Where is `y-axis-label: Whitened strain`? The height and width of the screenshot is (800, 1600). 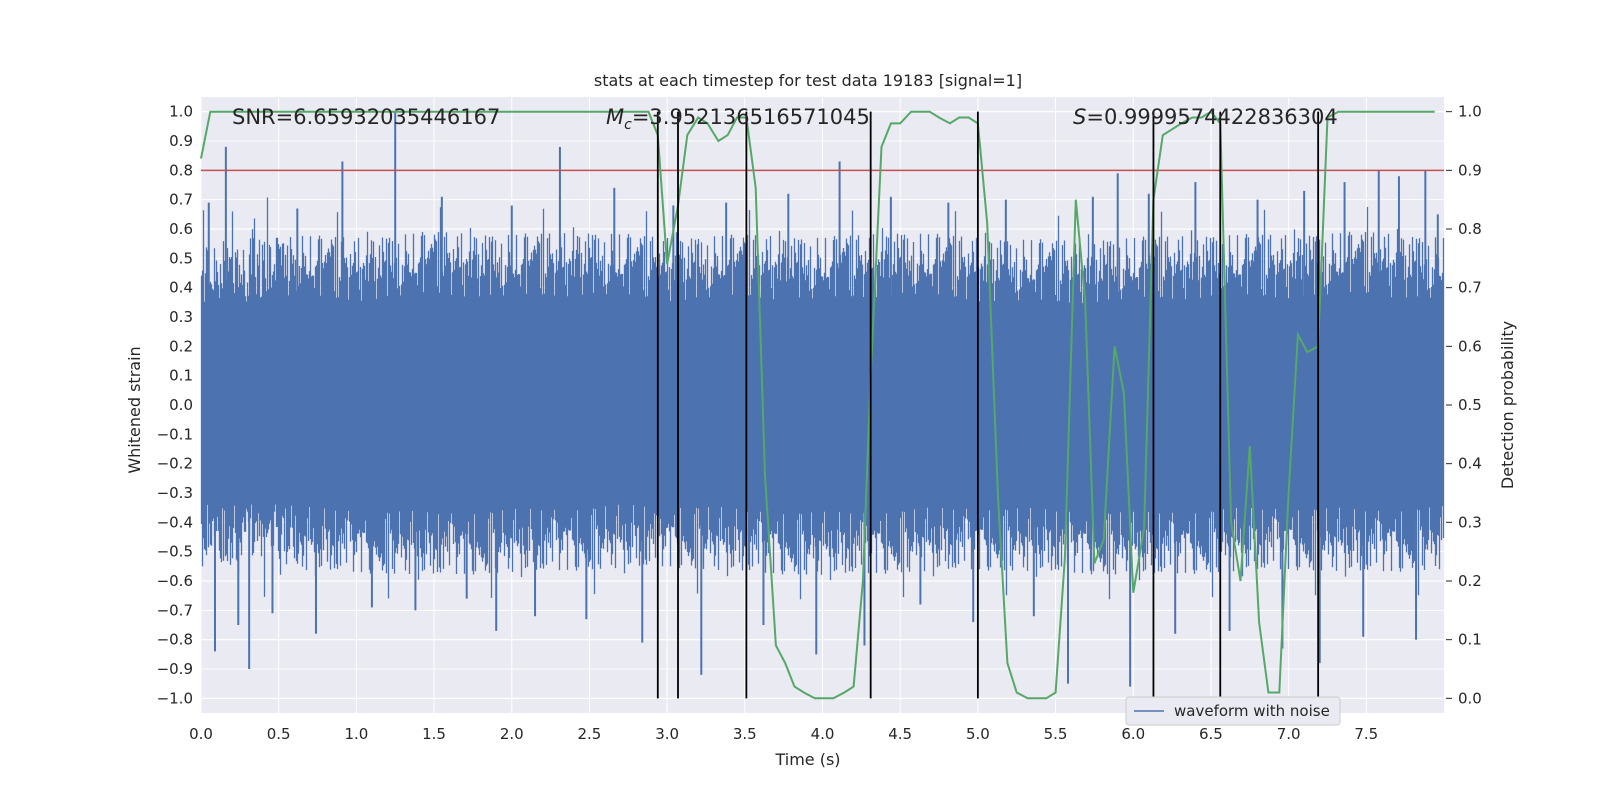 y-axis-label: Whitened strain is located at coordinates (134, 409).